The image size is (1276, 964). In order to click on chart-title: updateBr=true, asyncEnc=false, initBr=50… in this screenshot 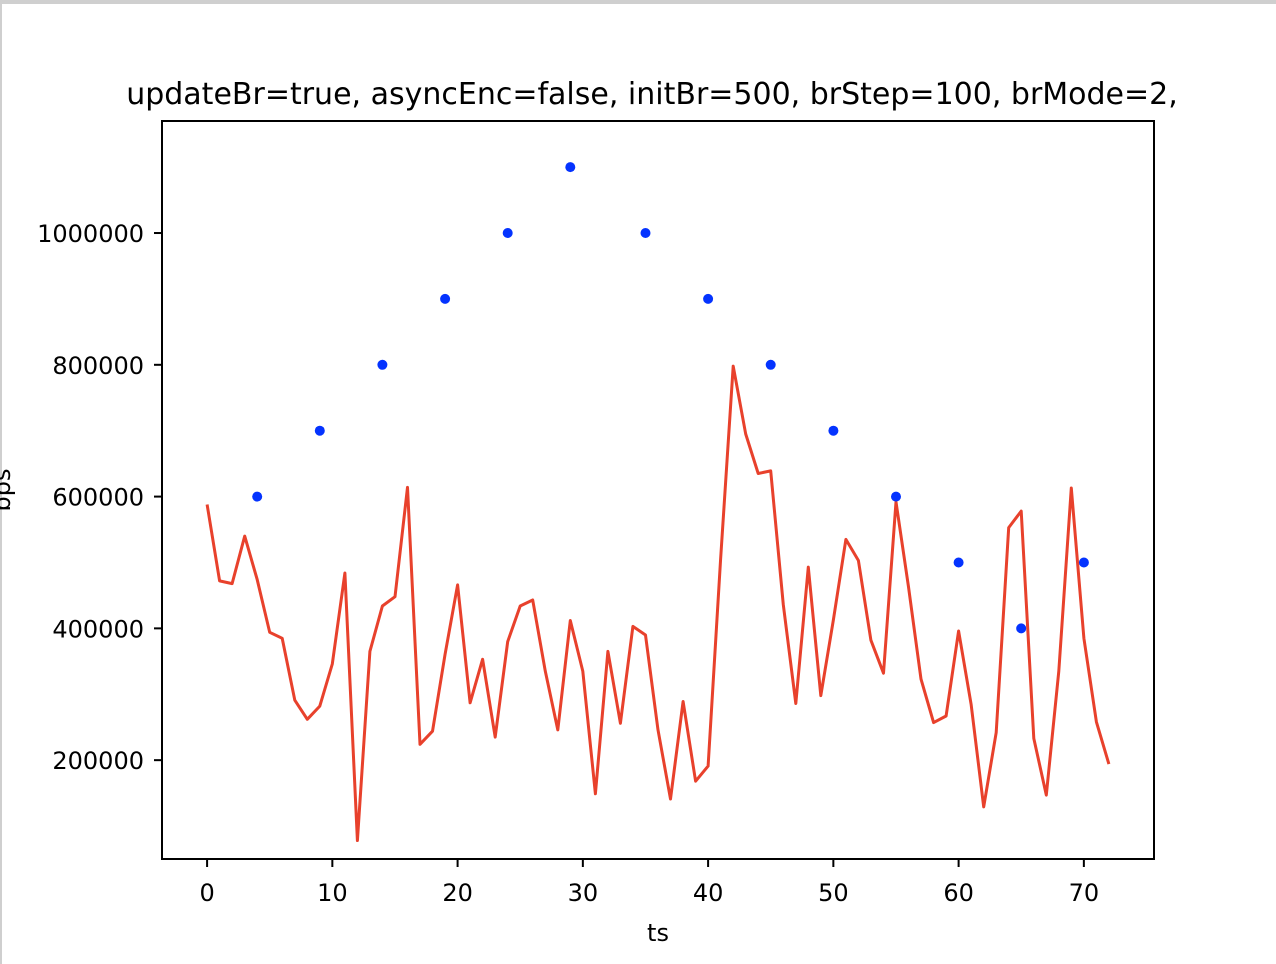, I will do `click(652, 94)`.